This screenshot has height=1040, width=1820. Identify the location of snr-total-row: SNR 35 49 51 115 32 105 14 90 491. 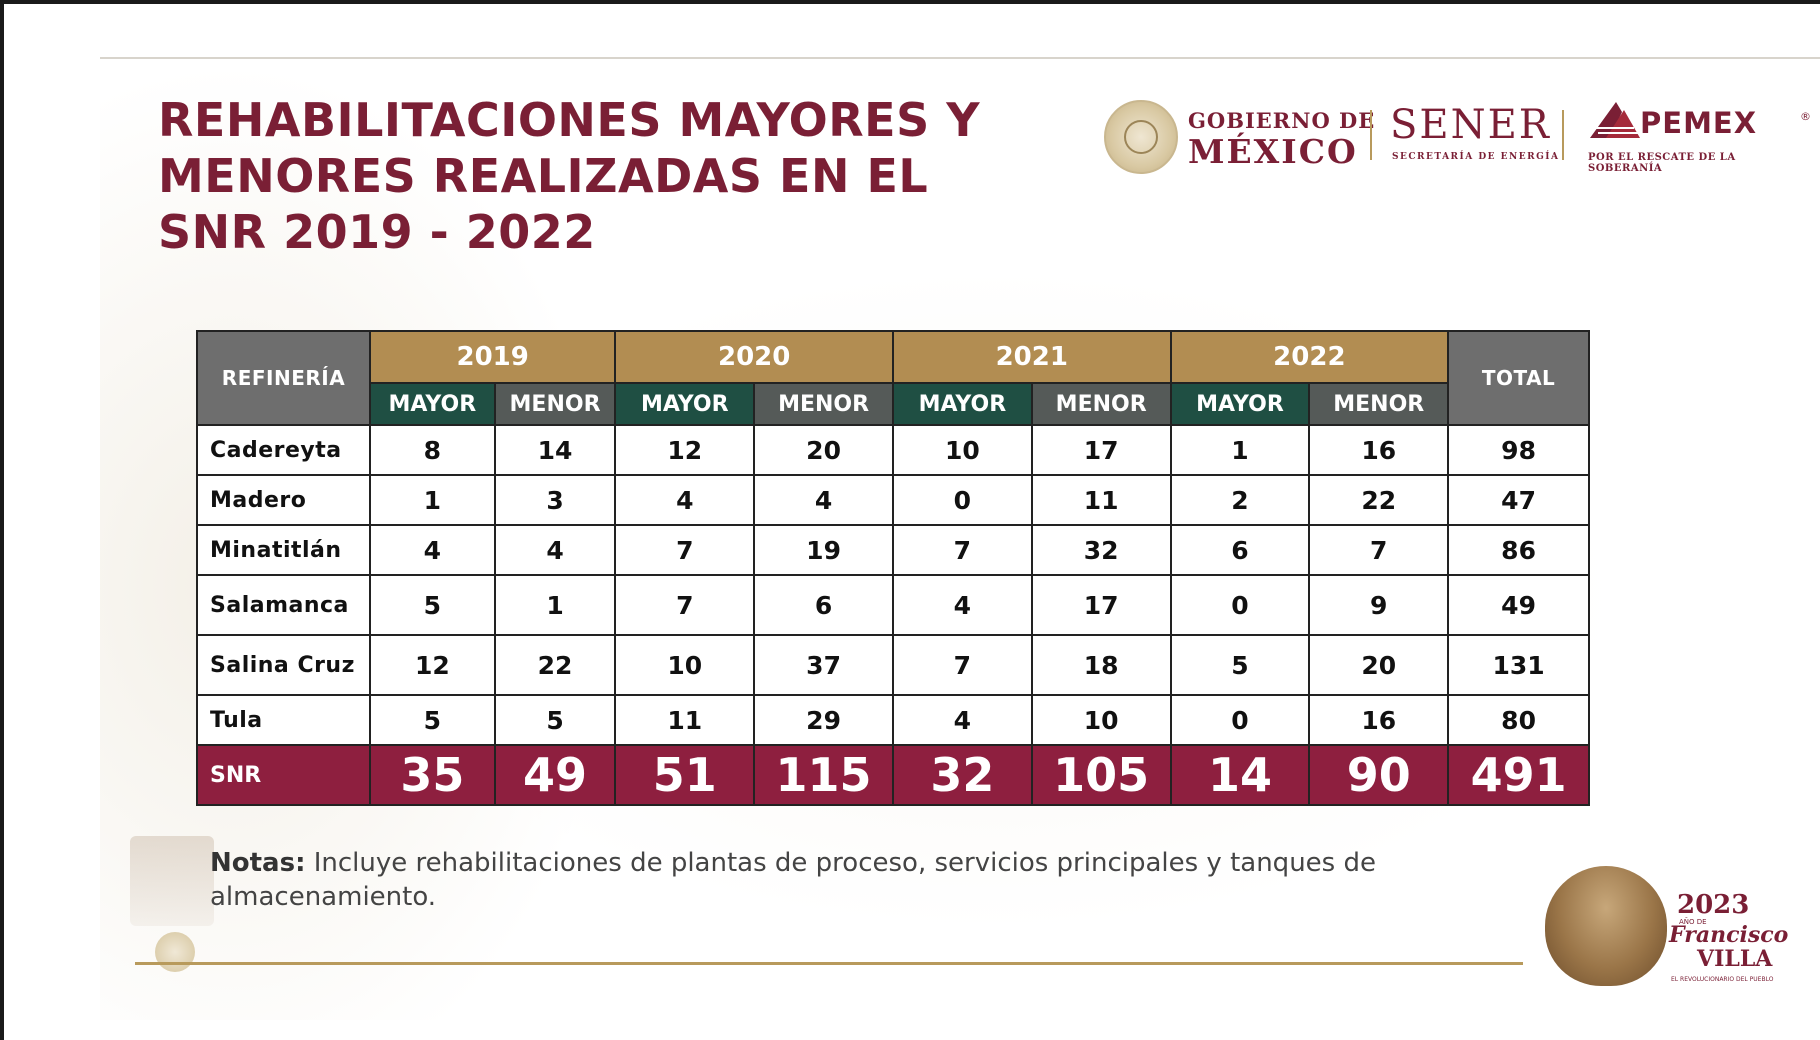
(893, 775).